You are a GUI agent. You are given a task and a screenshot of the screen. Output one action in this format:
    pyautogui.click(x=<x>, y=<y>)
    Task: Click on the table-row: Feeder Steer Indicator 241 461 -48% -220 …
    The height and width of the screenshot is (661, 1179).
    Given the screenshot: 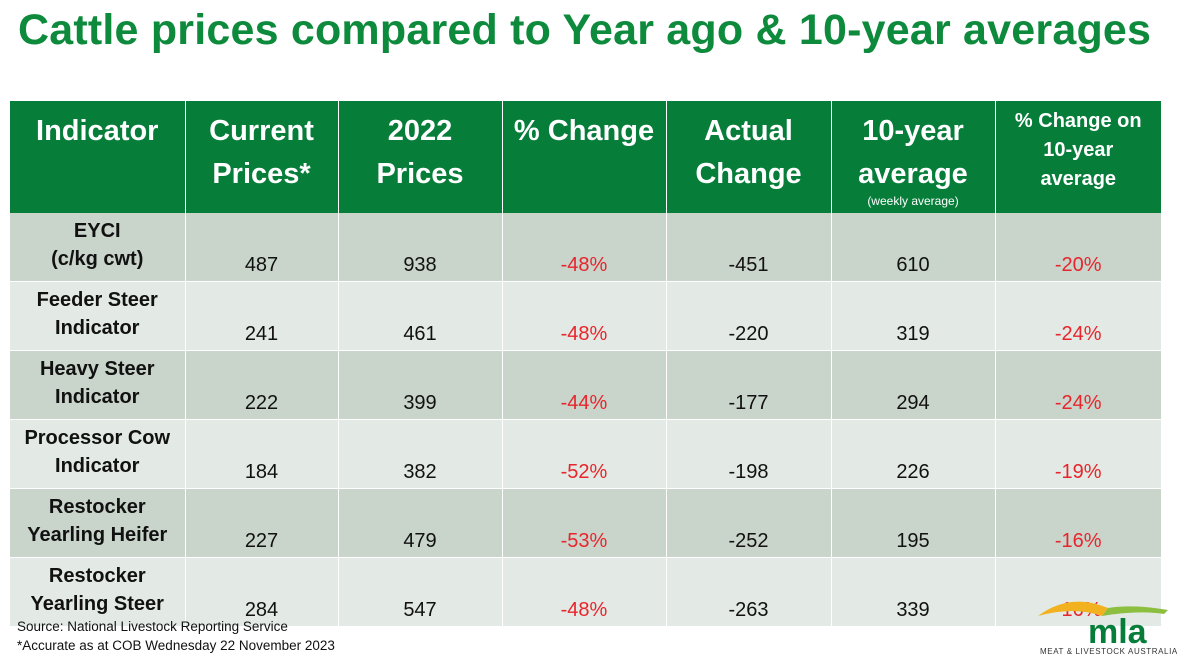 What is the action you would take?
    pyautogui.click(x=585, y=316)
    